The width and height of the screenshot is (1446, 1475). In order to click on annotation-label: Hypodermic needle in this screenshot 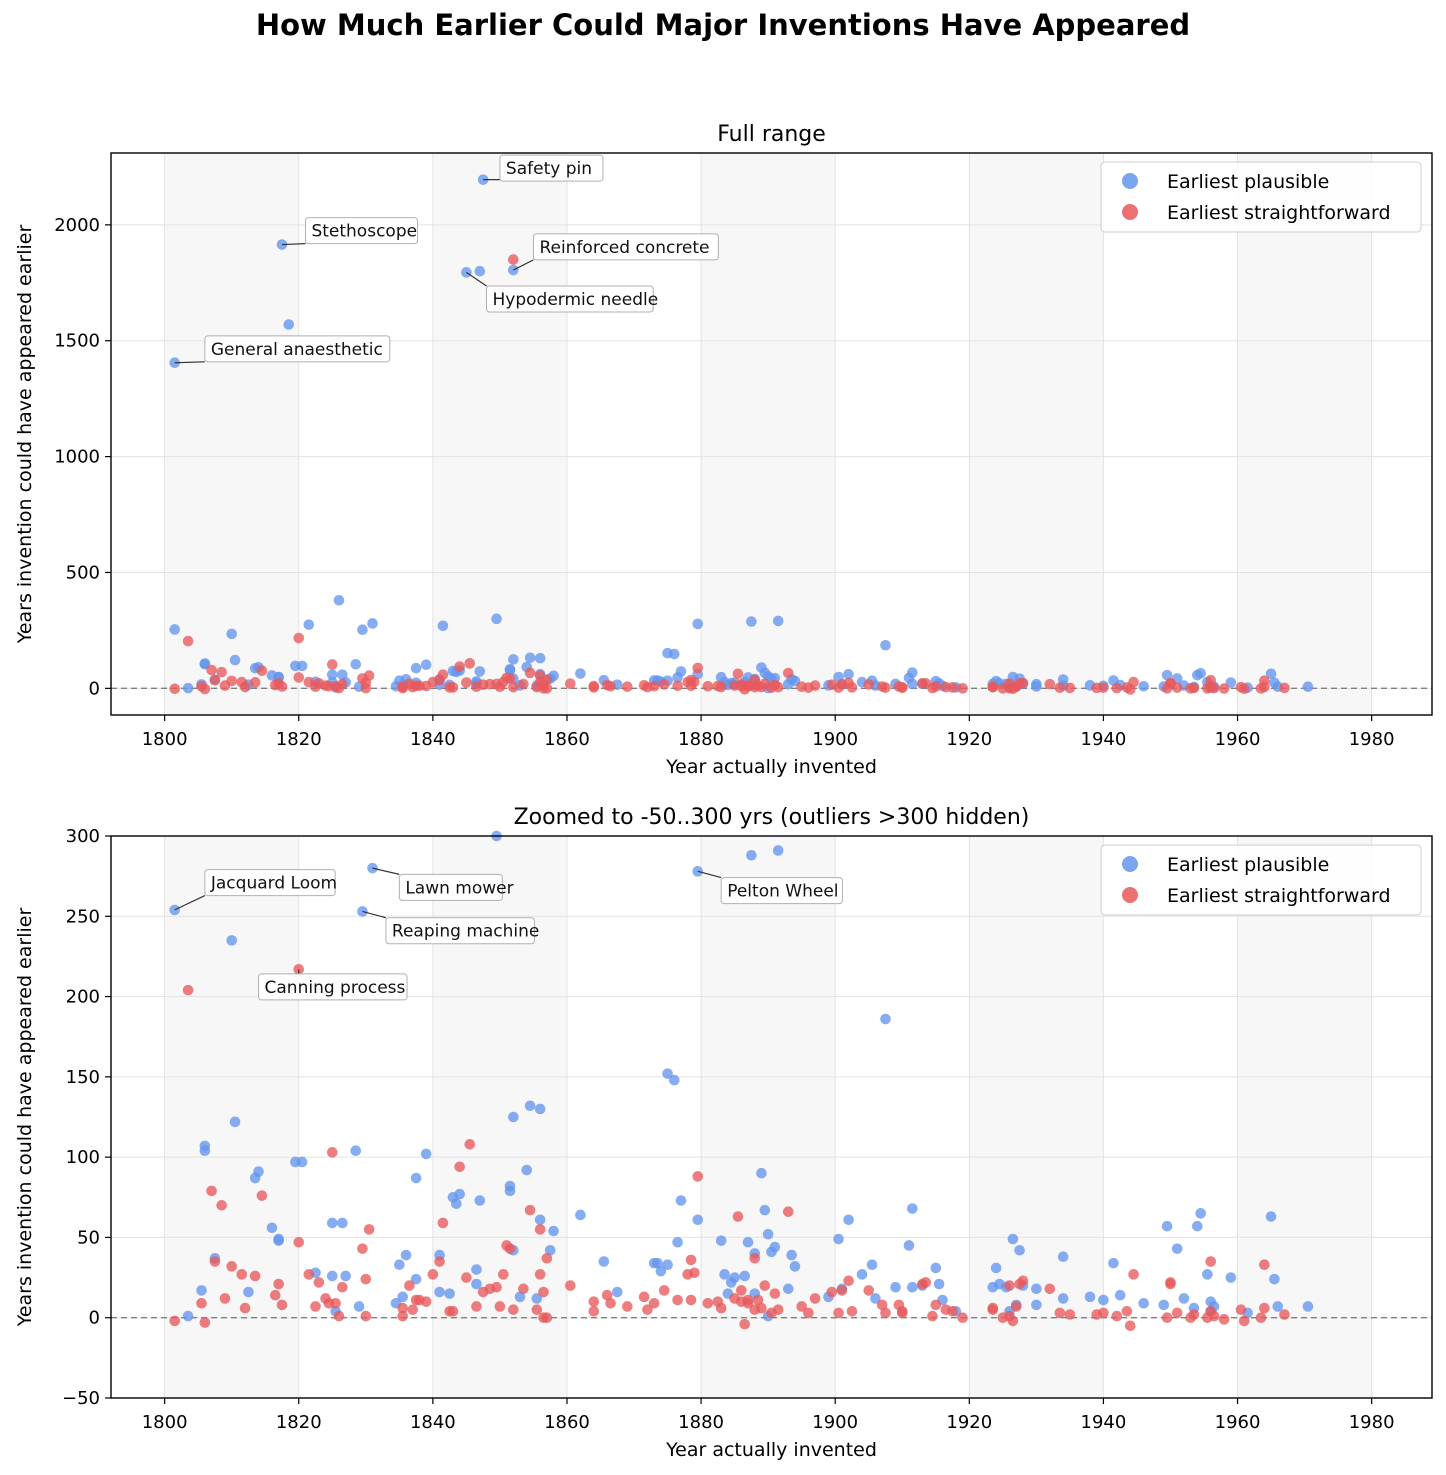, I will do `click(576, 300)`.